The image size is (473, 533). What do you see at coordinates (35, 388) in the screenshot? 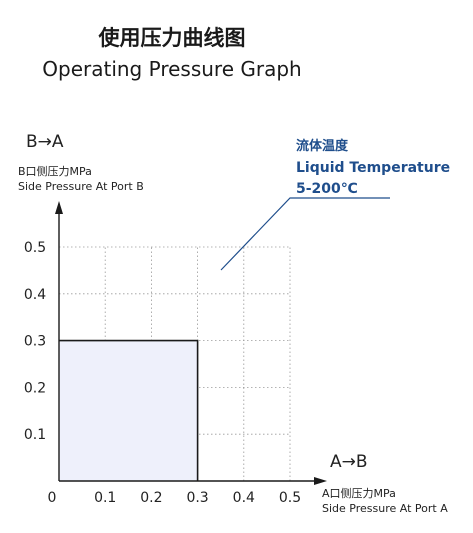
I see `y-tick-label-0.2: 0.2` at bounding box center [35, 388].